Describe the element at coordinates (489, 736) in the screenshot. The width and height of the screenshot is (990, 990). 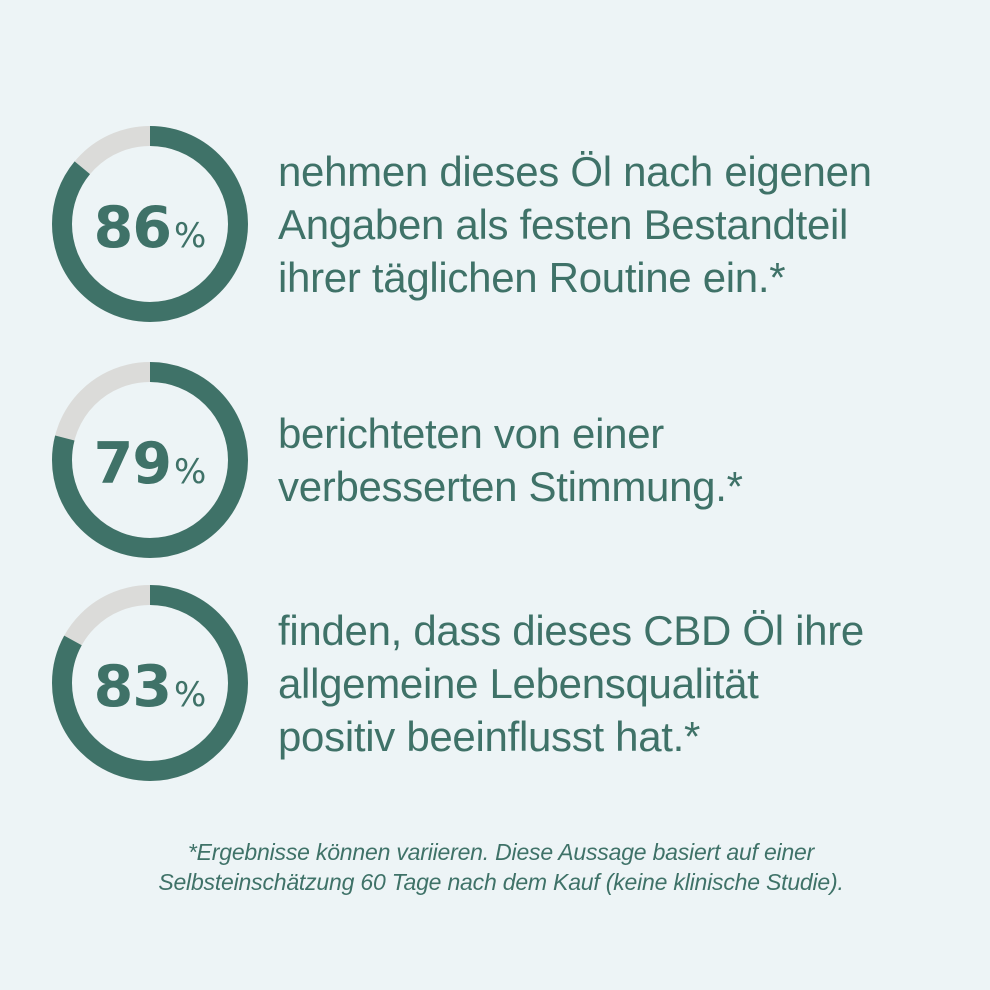
I see `stat-line: positiv beeinflusst hat.*` at that location.